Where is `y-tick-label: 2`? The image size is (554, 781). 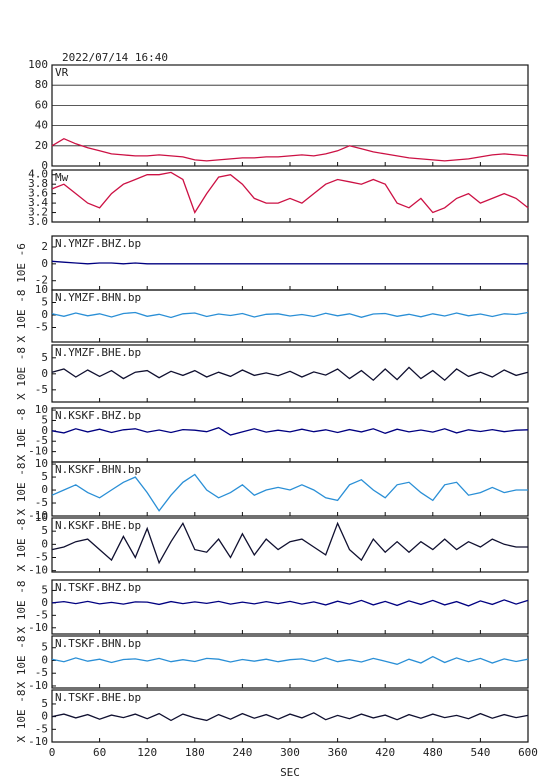 y-tick-label: 2 is located at coordinates (44, 246).